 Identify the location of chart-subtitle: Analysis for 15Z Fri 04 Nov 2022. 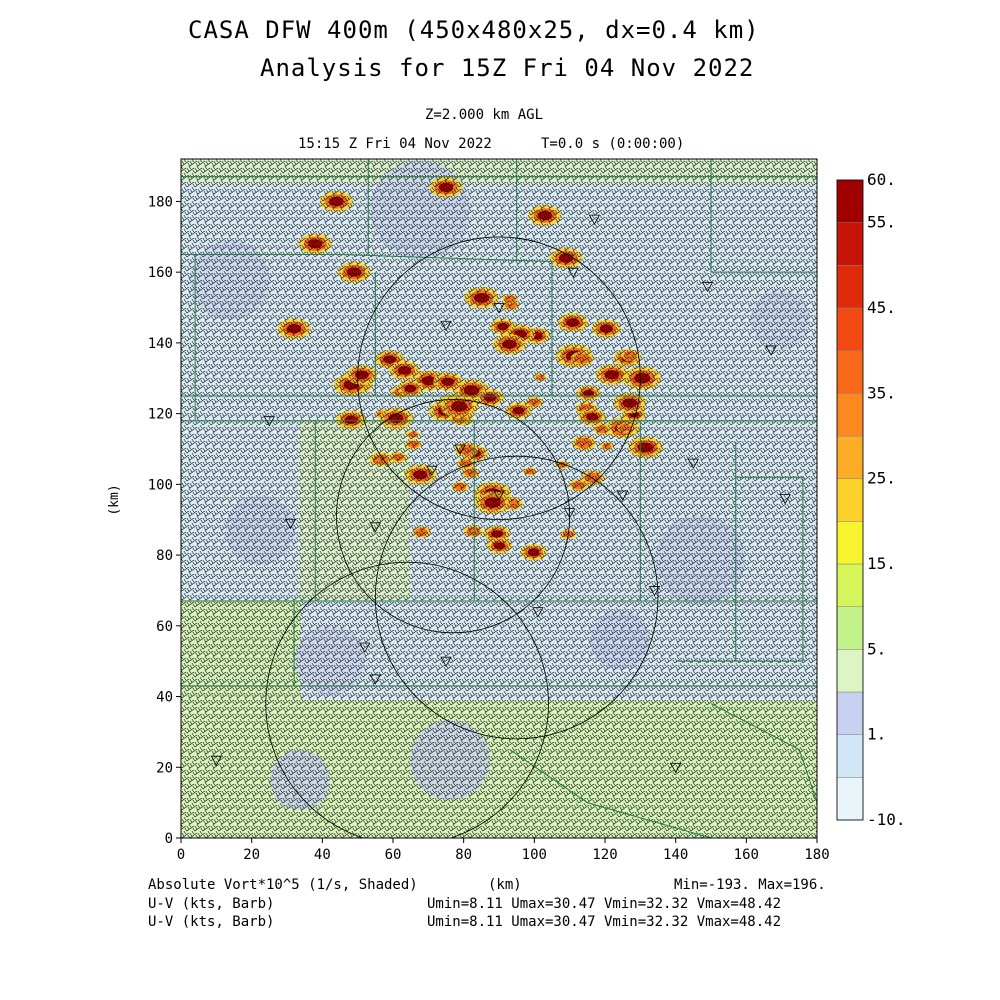
(507, 68).